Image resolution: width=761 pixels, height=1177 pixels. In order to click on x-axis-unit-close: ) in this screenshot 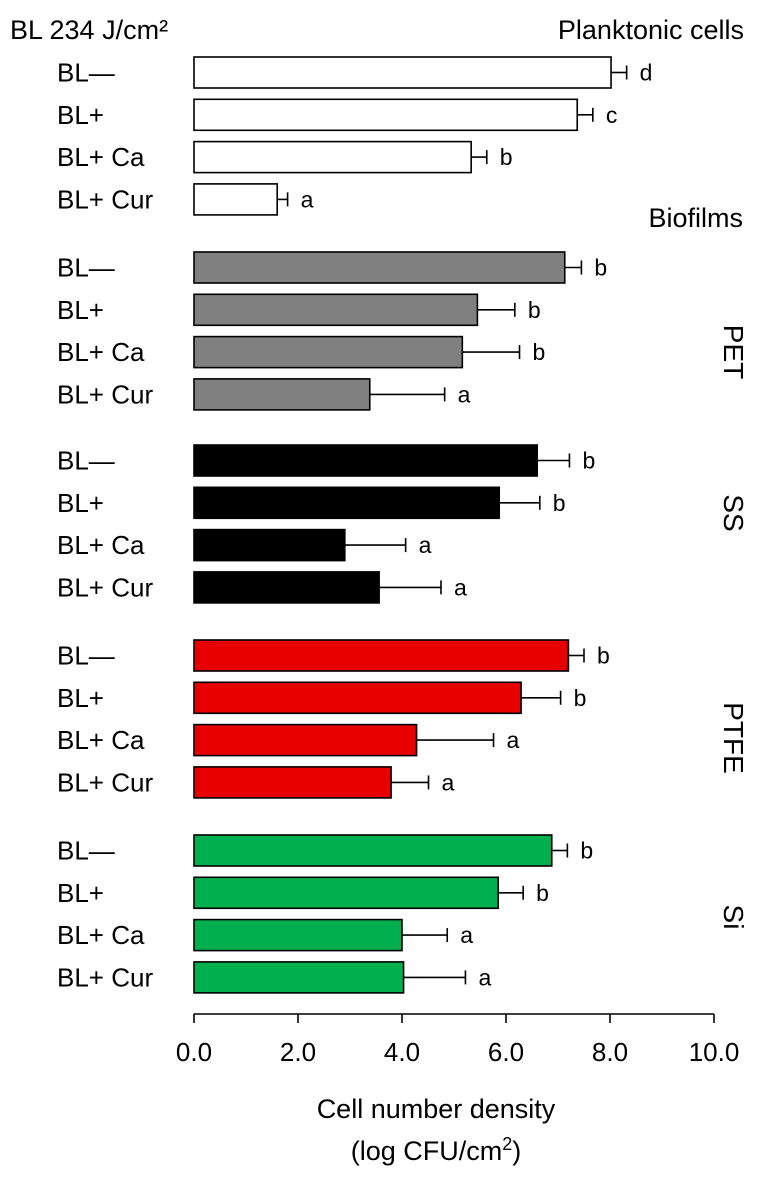, I will do `click(516, 1151)`.